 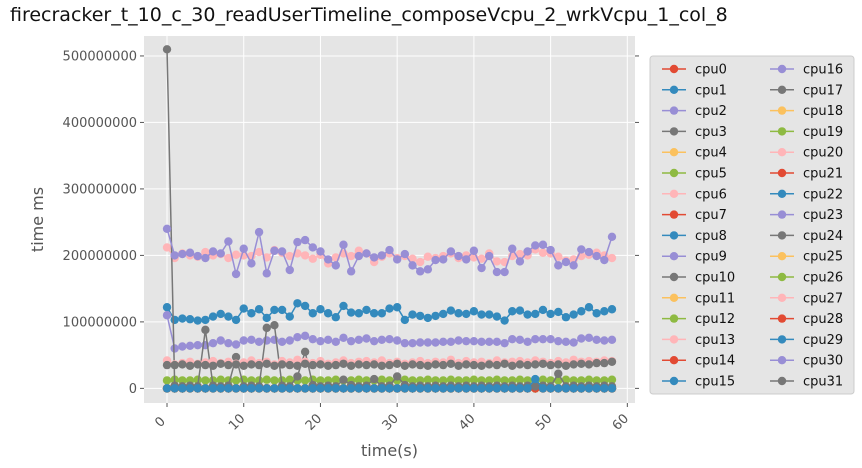 What do you see at coordinates (823, 132) in the screenshot?
I see `legend-label: cpu19` at bounding box center [823, 132].